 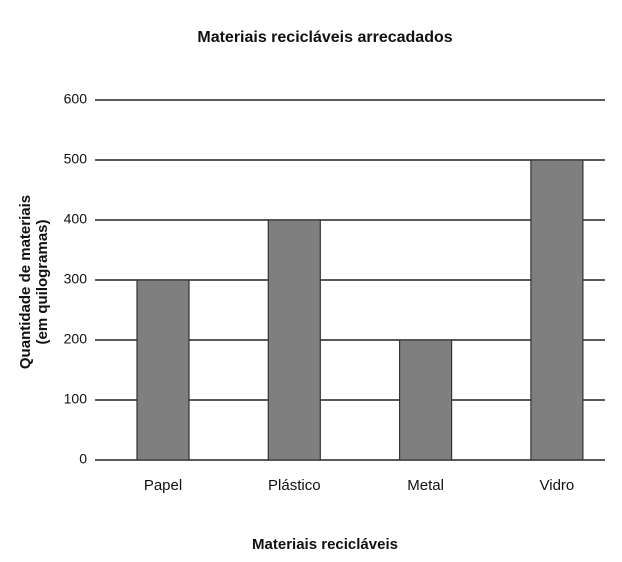 I want to click on x-tick-label: Plástico, so click(x=294, y=485).